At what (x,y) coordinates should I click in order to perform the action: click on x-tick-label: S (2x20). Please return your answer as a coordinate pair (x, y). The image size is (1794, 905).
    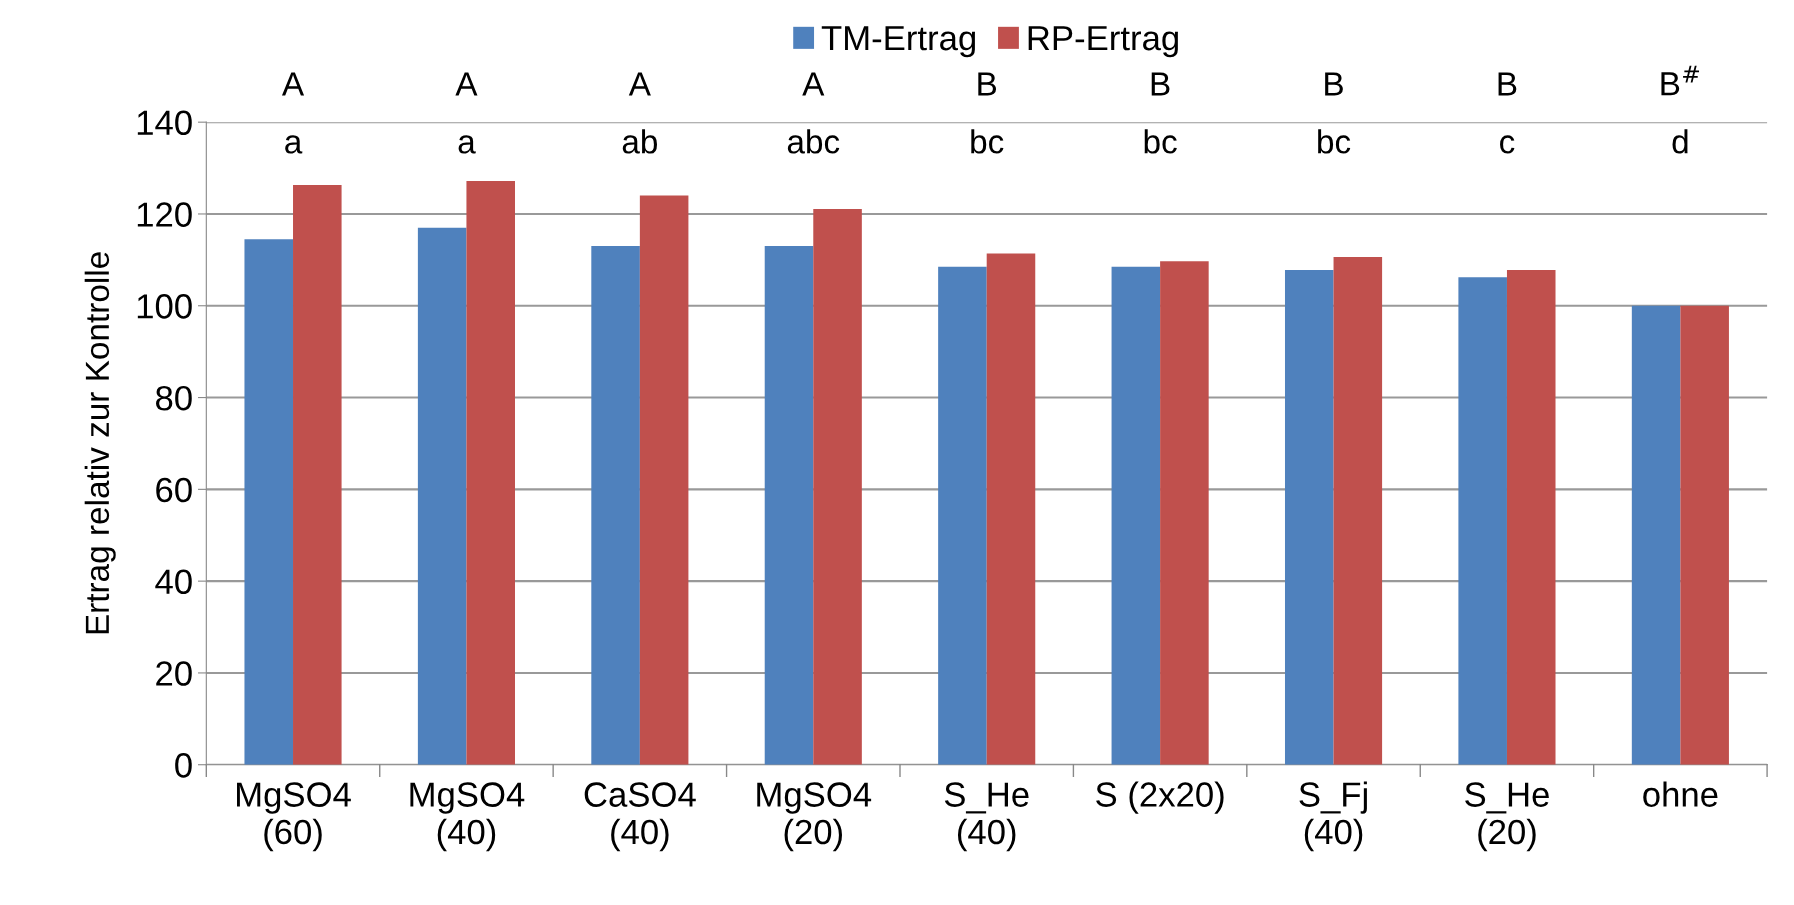
    Looking at the image, I should click on (1160, 797).